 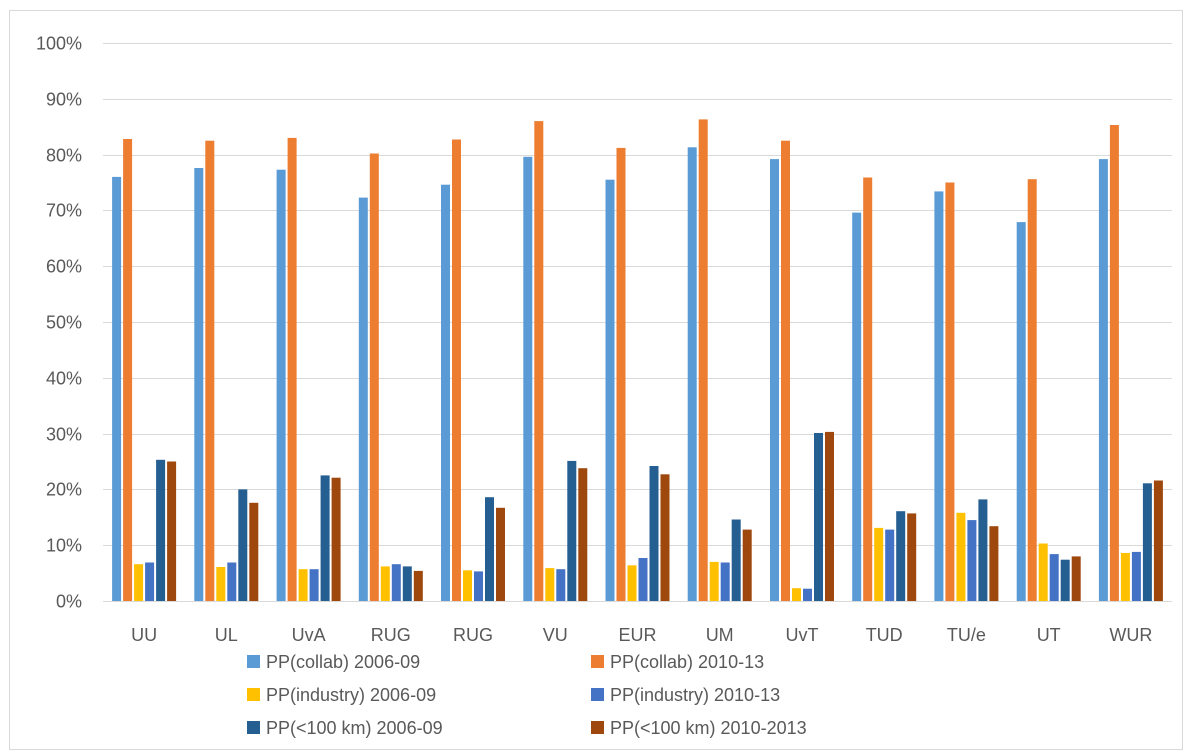 I want to click on x-tick-label: TU/e, so click(x=966, y=635).